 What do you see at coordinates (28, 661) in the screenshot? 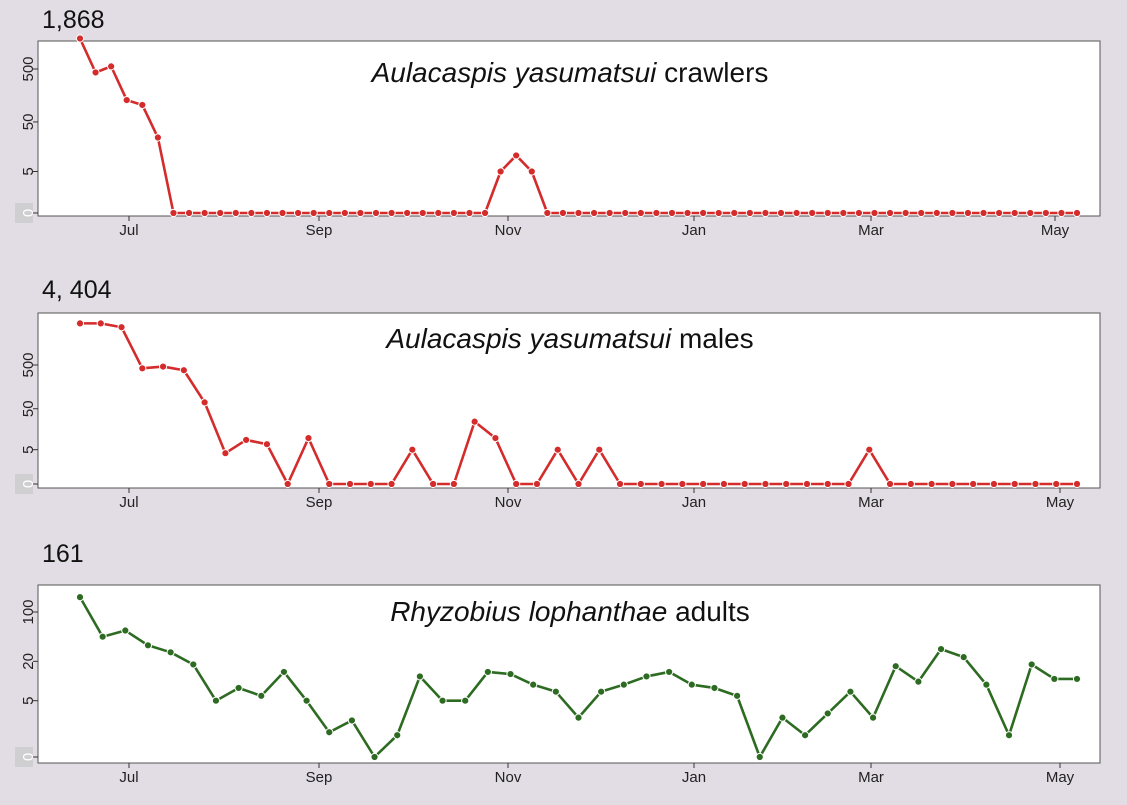
I see `y-tick-label: 20` at bounding box center [28, 661].